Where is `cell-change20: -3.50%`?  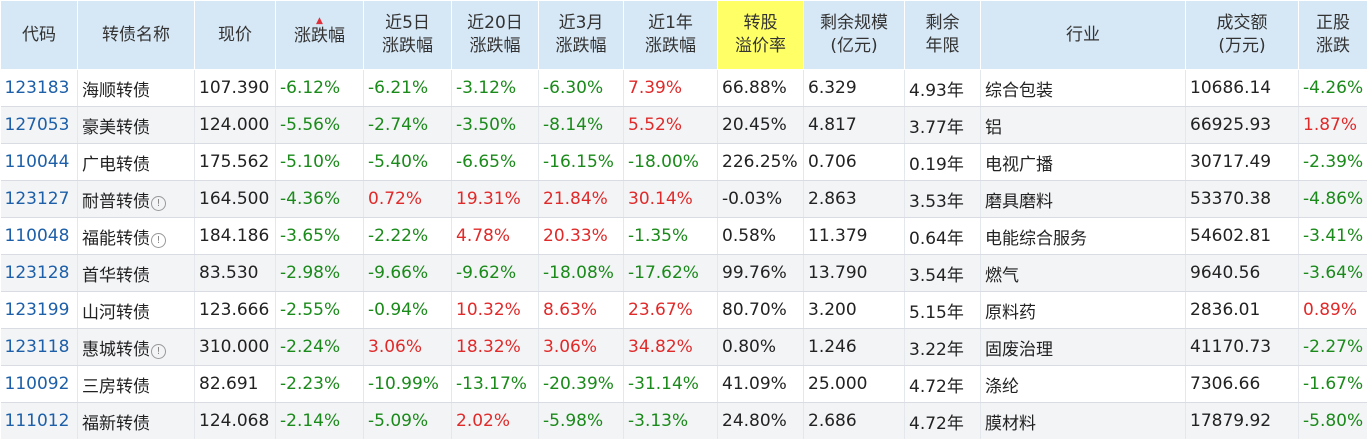 cell-change20: -3.50% is located at coordinates (495, 125).